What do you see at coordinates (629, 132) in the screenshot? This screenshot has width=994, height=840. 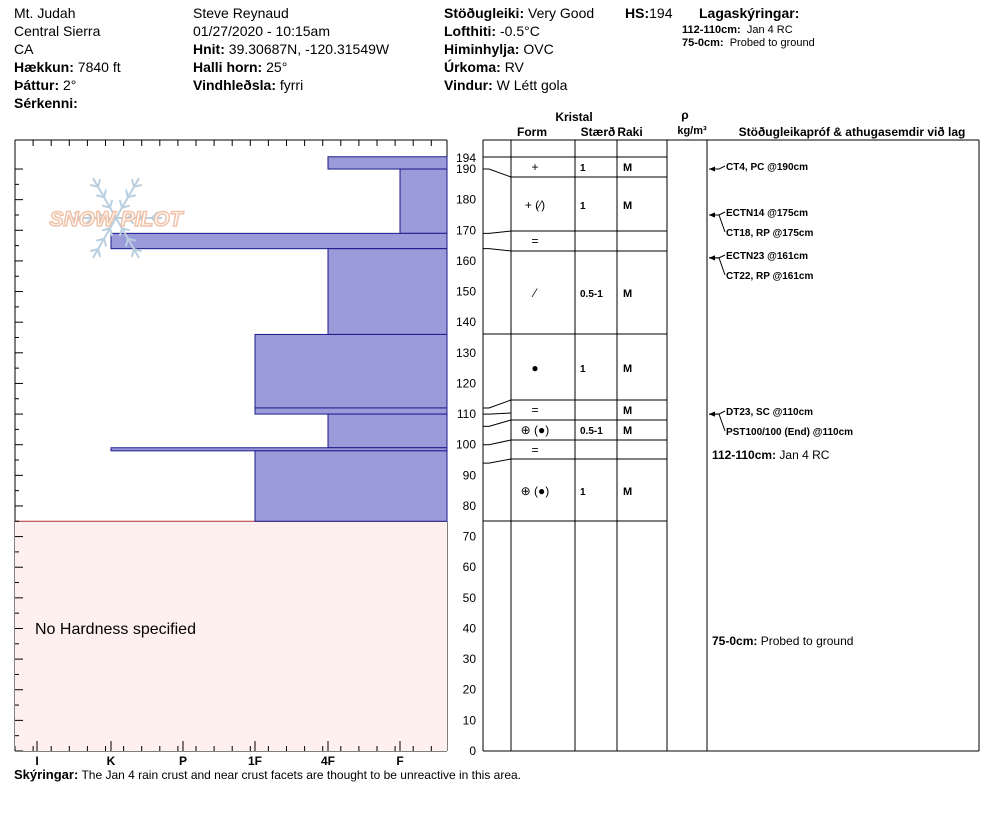 I see `moisture-header: Raki` at bounding box center [629, 132].